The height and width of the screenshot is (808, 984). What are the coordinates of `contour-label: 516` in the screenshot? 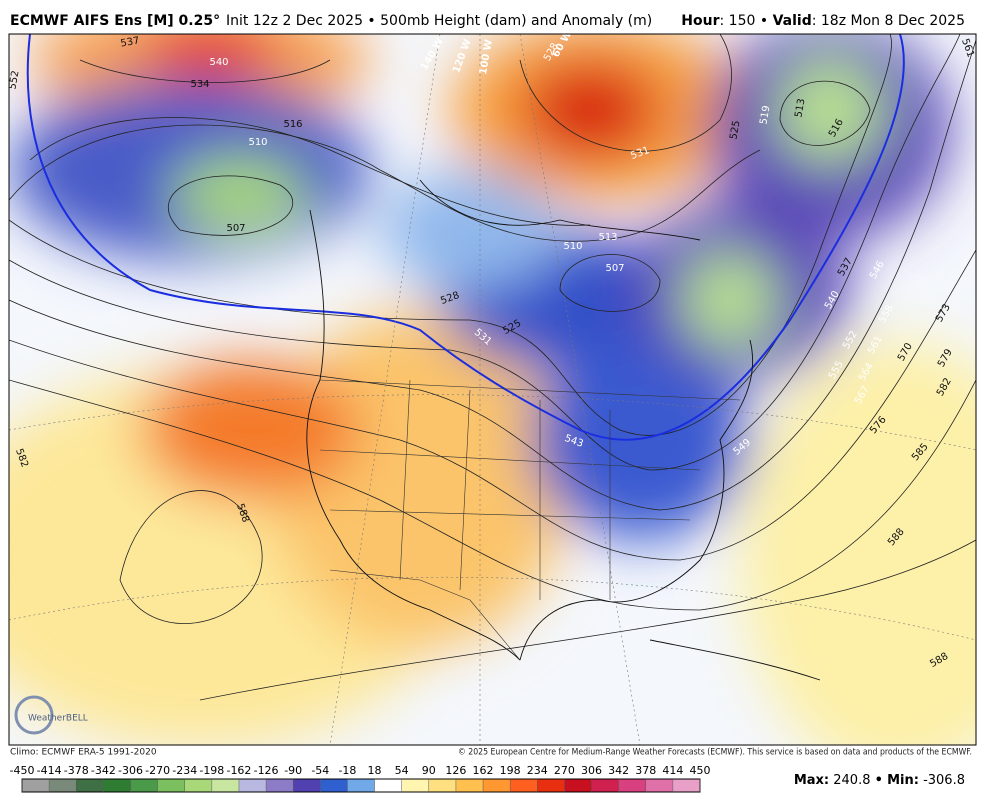 It's located at (292, 124).